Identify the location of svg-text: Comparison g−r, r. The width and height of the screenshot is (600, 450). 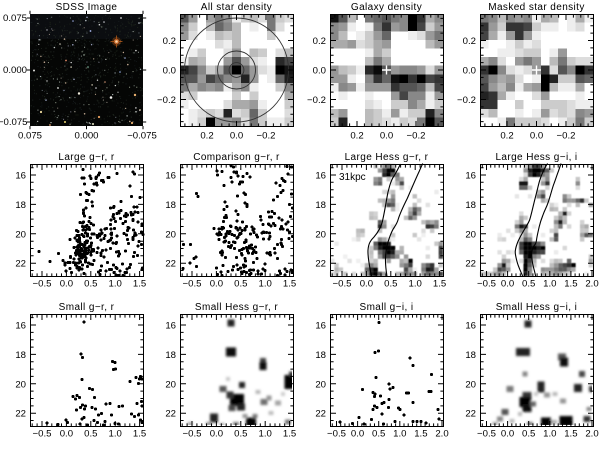
(236, 157).